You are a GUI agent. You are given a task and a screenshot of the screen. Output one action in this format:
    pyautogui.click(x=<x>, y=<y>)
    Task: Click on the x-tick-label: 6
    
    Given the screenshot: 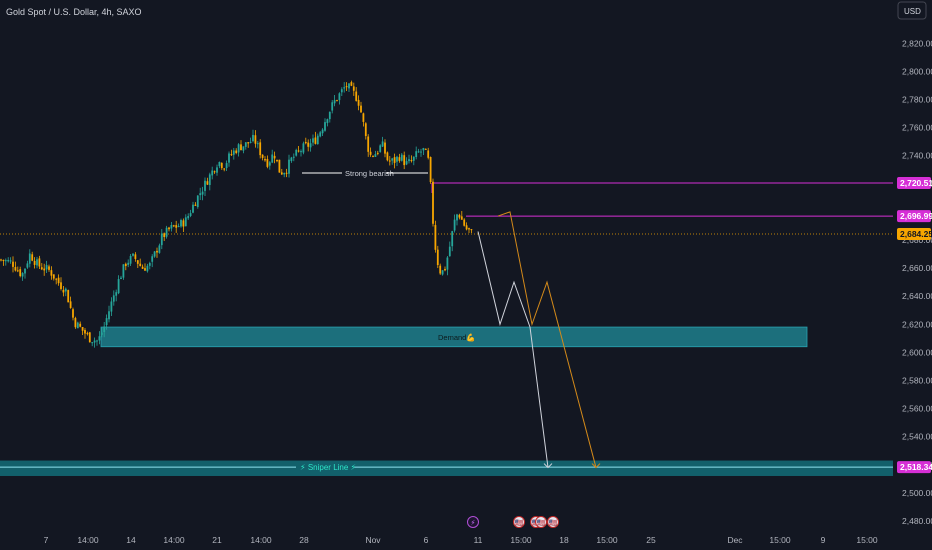 What is the action you would take?
    pyautogui.click(x=426, y=540)
    